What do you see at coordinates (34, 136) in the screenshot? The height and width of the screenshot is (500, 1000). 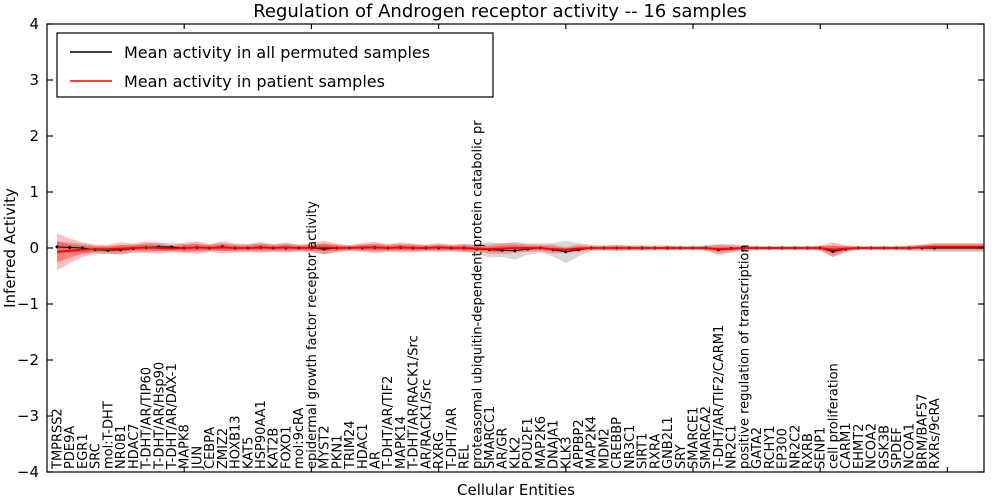 I see `y-tick-label: 2` at bounding box center [34, 136].